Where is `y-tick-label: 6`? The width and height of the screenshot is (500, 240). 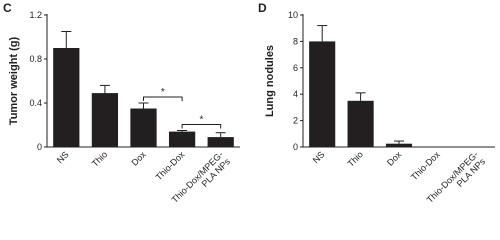
y-tick-label: 6 is located at coordinates (295, 68).